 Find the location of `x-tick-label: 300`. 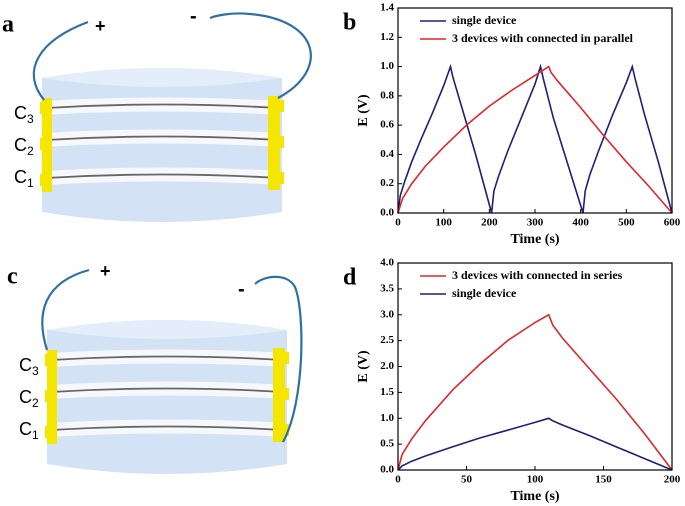

x-tick-label: 300 is located at coordinates (535, 223).